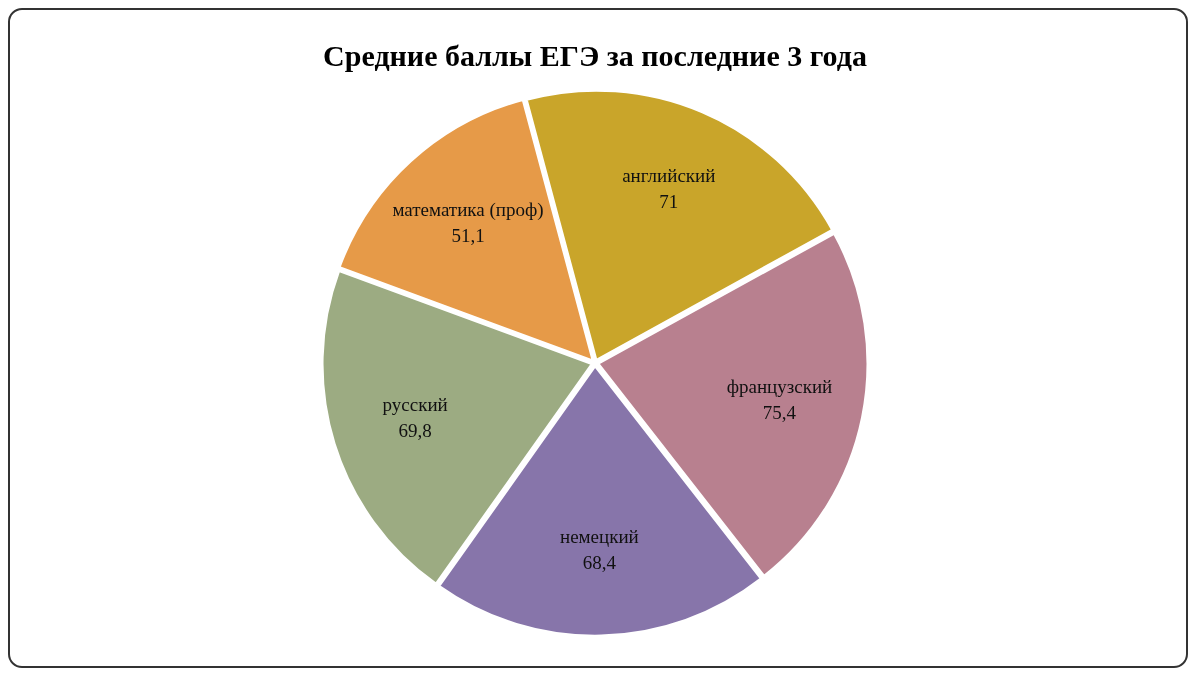  Describe the element at coordinates (669, 201) in the screenshot. I see `data-label: 71` at that location.